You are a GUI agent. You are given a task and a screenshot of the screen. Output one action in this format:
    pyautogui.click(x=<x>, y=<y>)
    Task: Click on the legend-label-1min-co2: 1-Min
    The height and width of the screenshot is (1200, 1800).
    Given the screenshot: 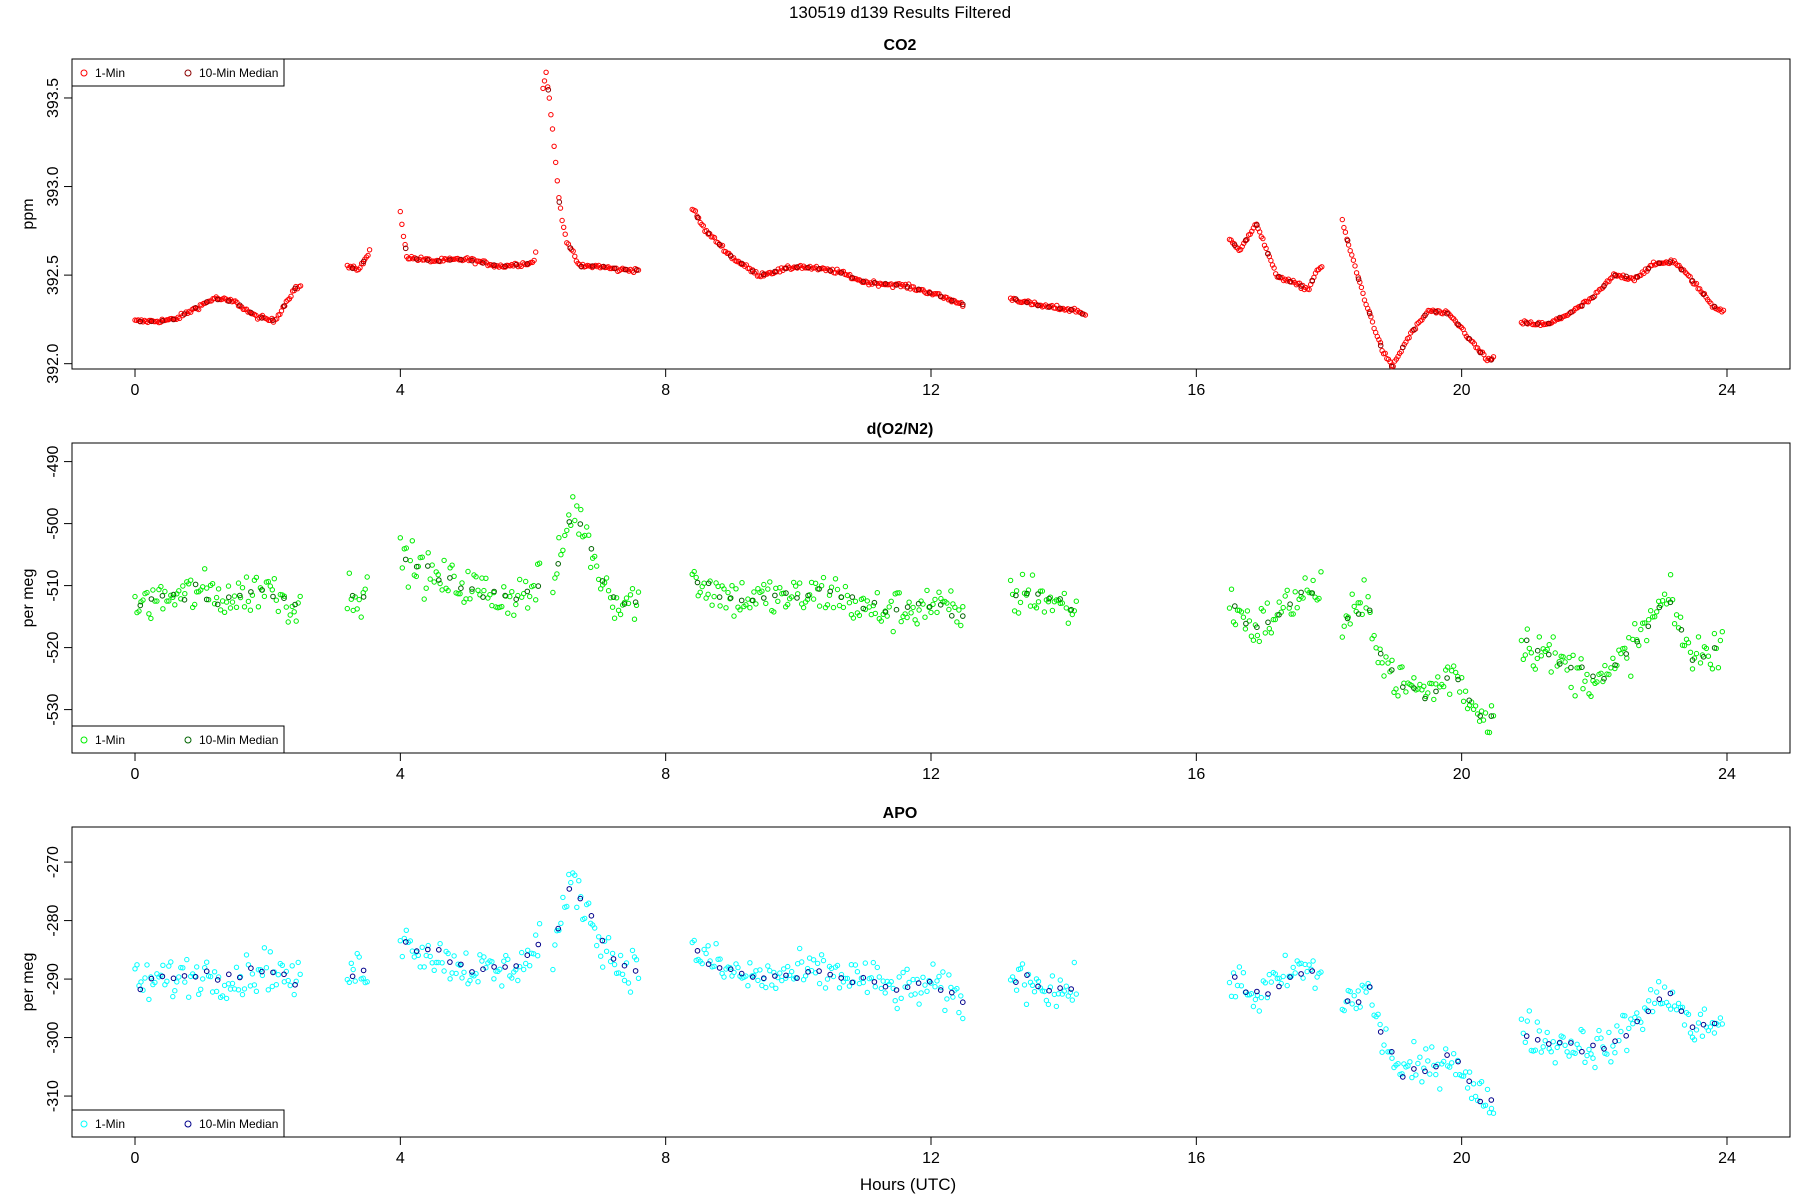 What is the action you would take?
    pyautogui.click(x=110, y=73)
    